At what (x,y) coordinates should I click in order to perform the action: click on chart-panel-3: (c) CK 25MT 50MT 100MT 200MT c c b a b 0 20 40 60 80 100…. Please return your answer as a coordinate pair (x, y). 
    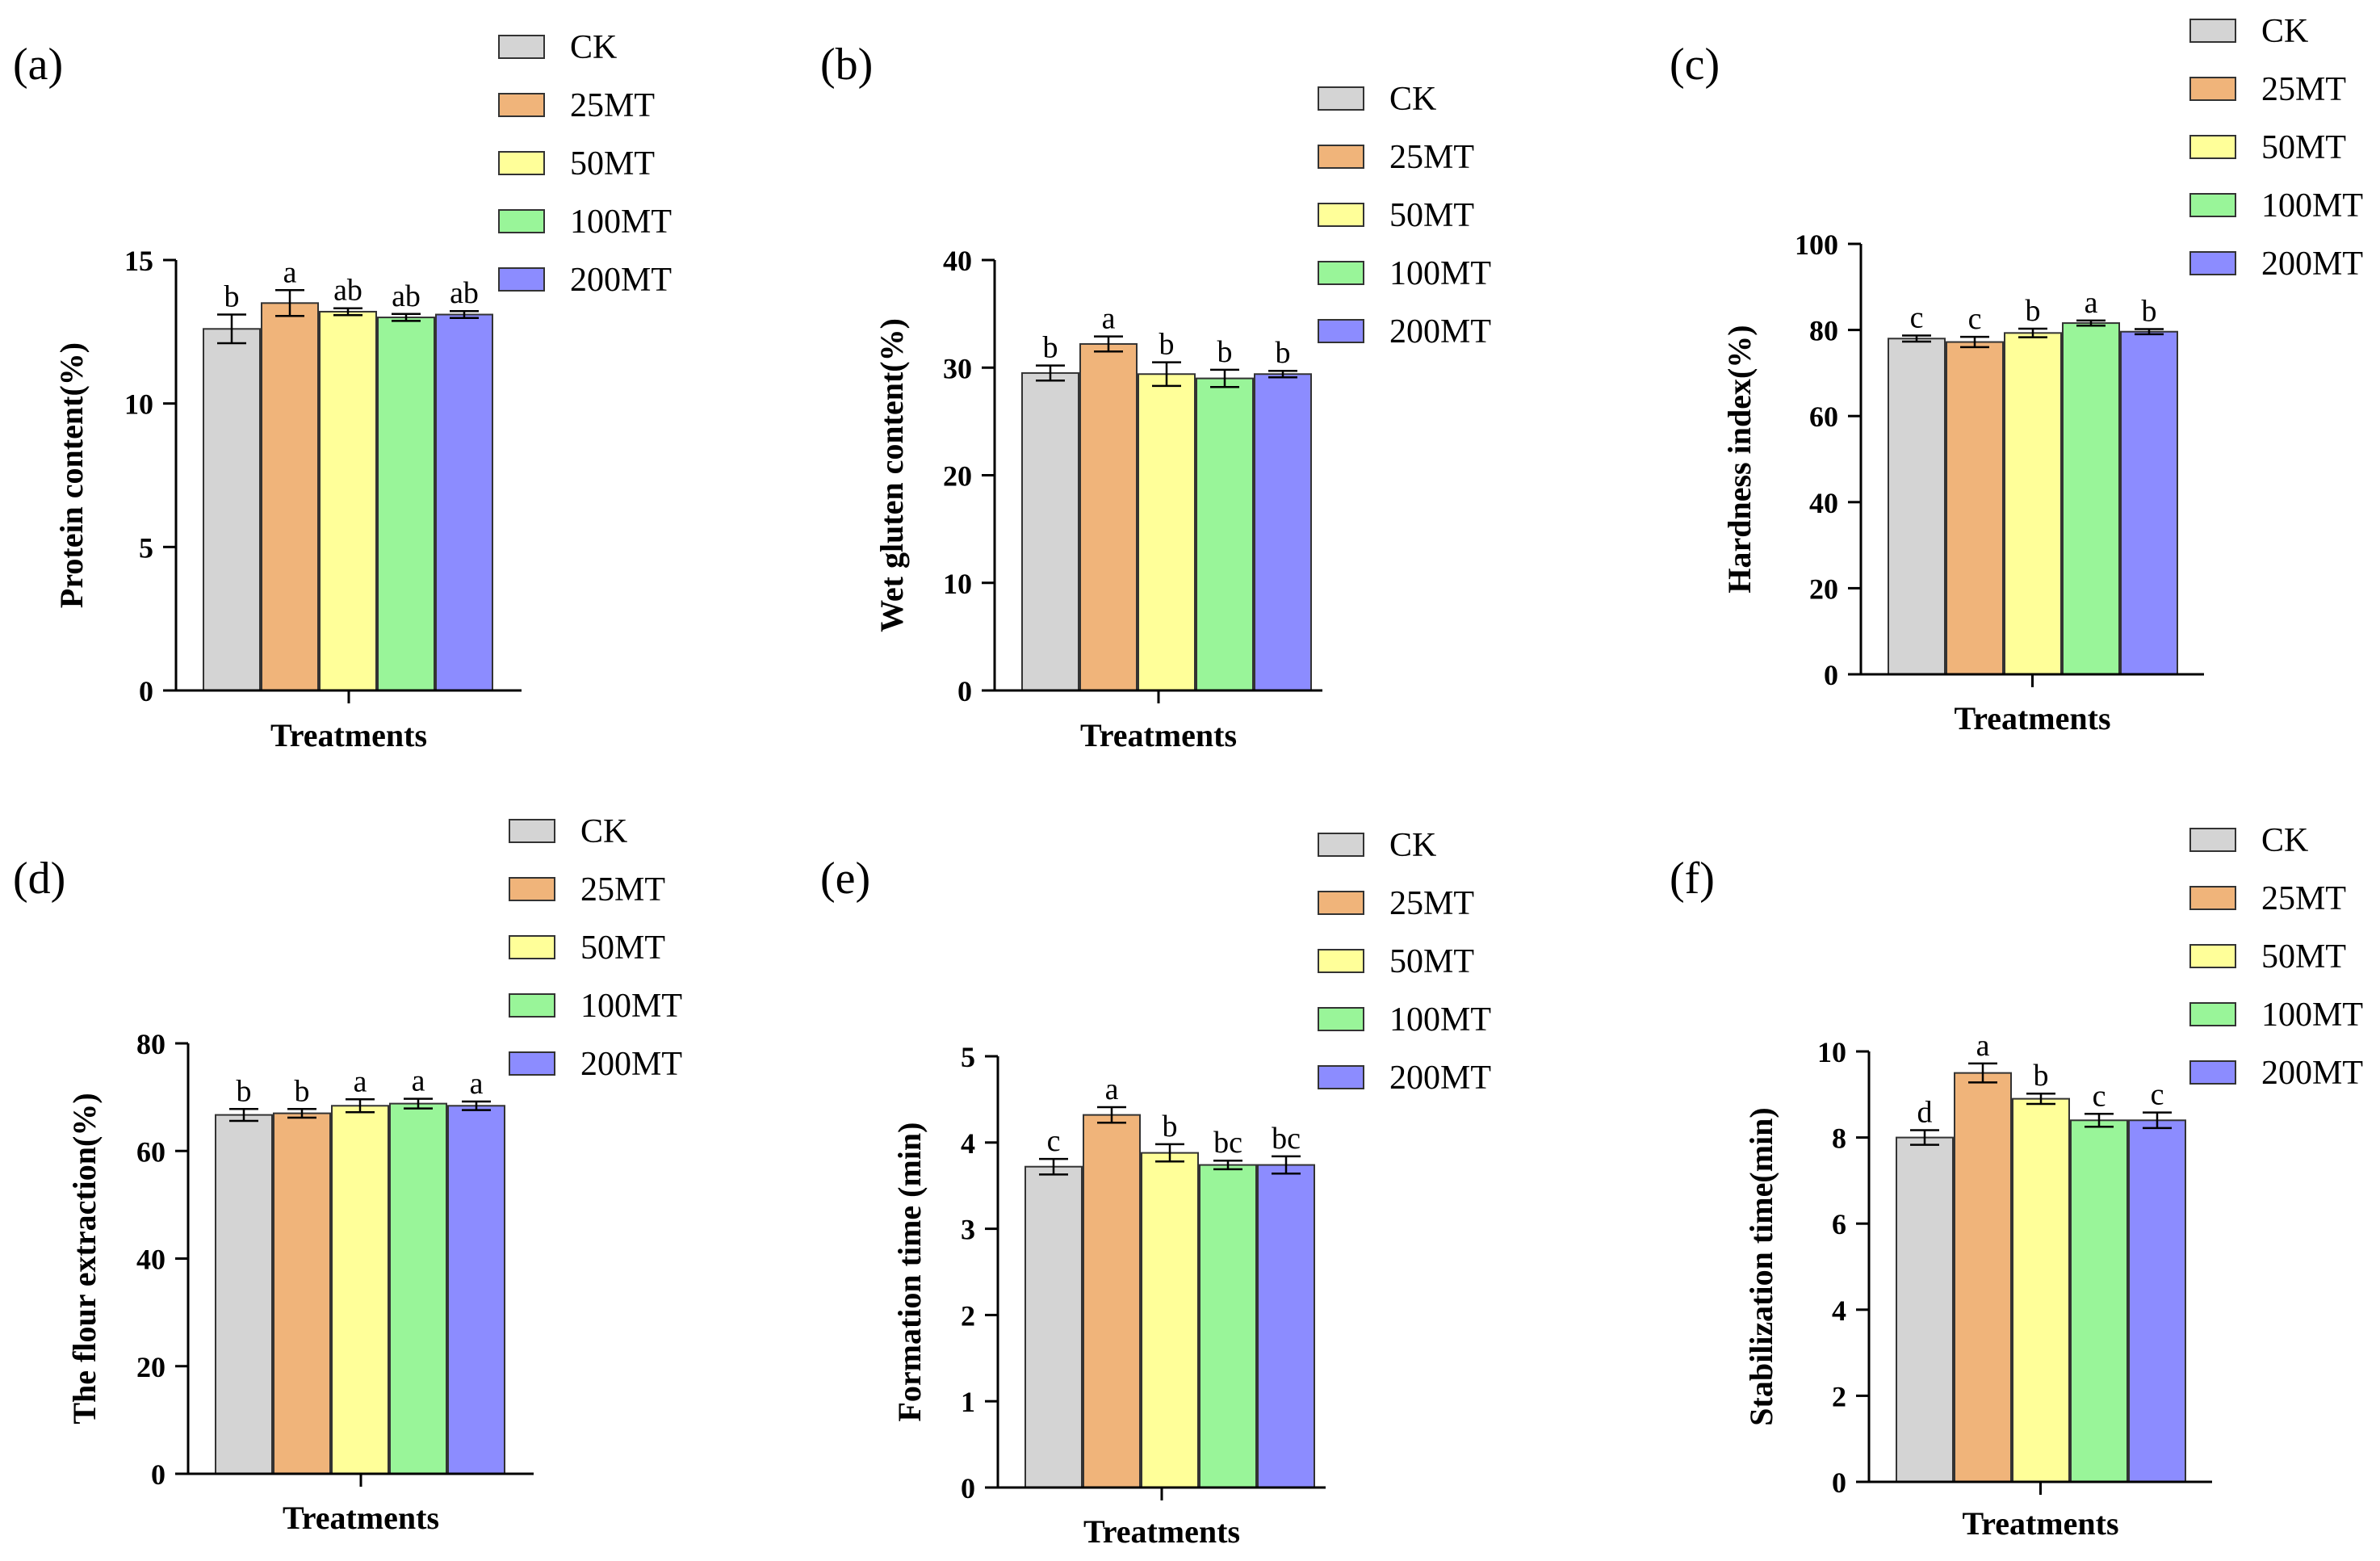
    Looking at the image, I should click on (2016, 374).